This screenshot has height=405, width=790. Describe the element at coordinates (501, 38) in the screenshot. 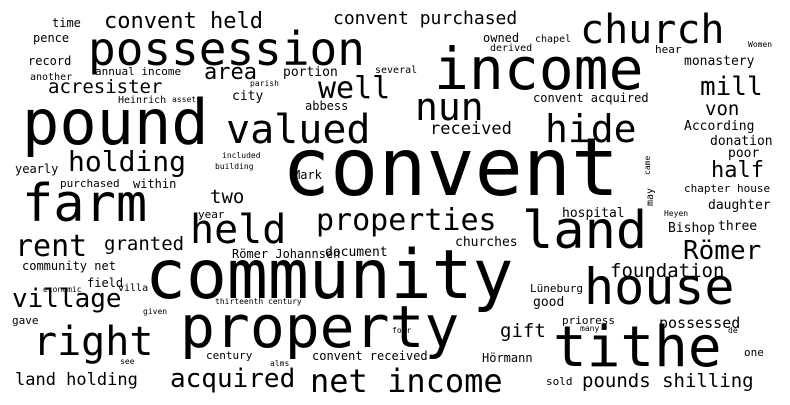

I see `word-owned: owned` at that location.